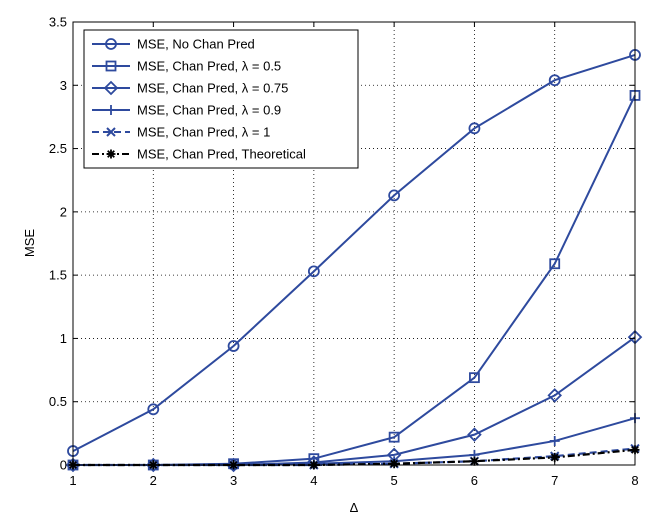 This screenshot has width=662, height=518. I want to click on y-tick-label: 0, so click(63, 465).